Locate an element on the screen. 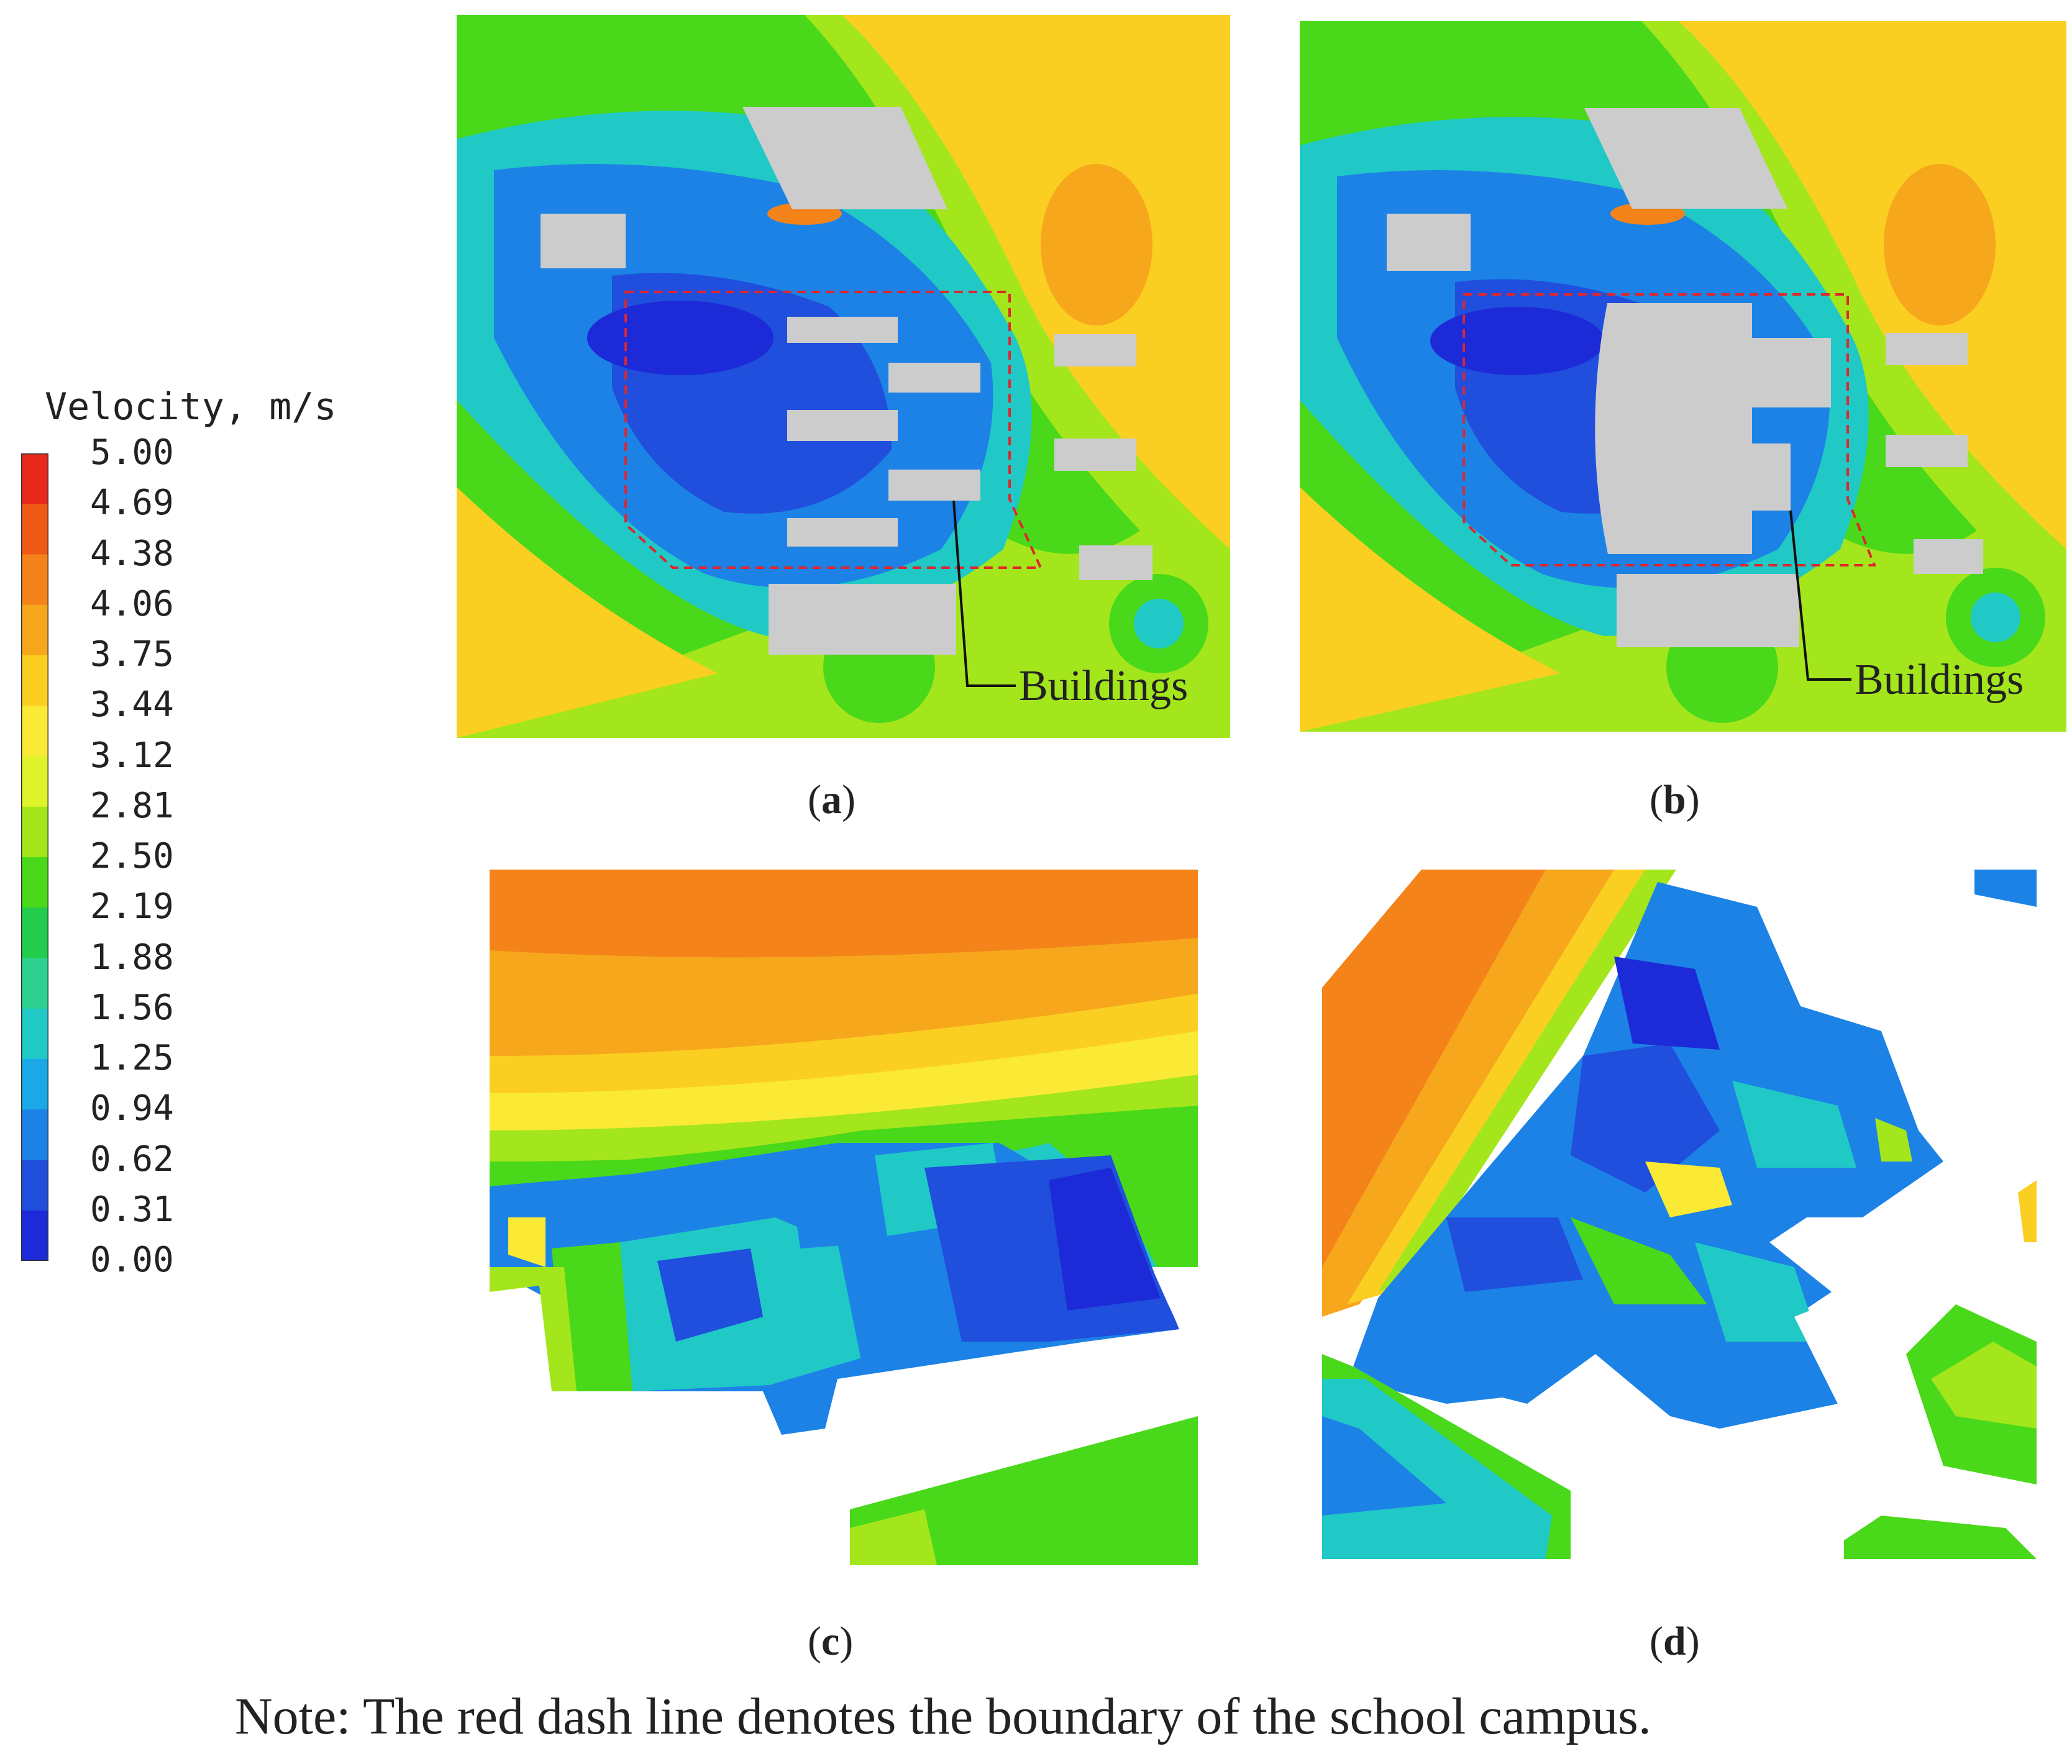  legend-tick-label: 1.25 is located at coordinates (132, 1058).